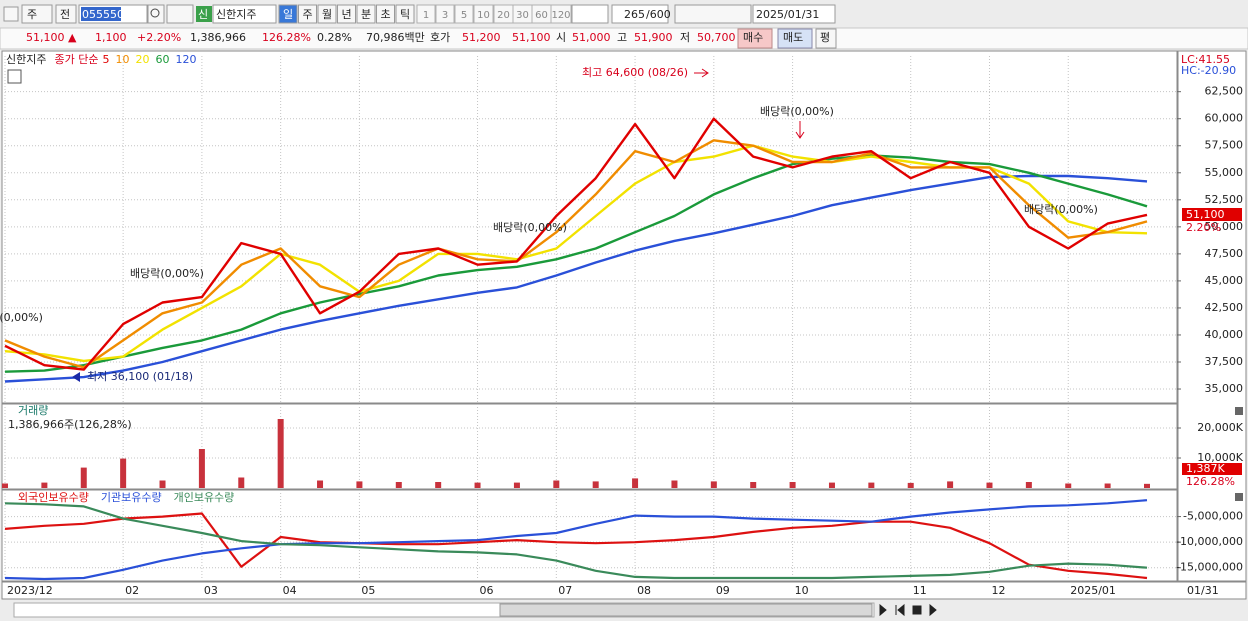 Image resolution: width=1248 pixels, height=621 pixels. Describe the element at coordinates (51, 37) in the screenshot. I see `price: 51,100 ▲` at that location.